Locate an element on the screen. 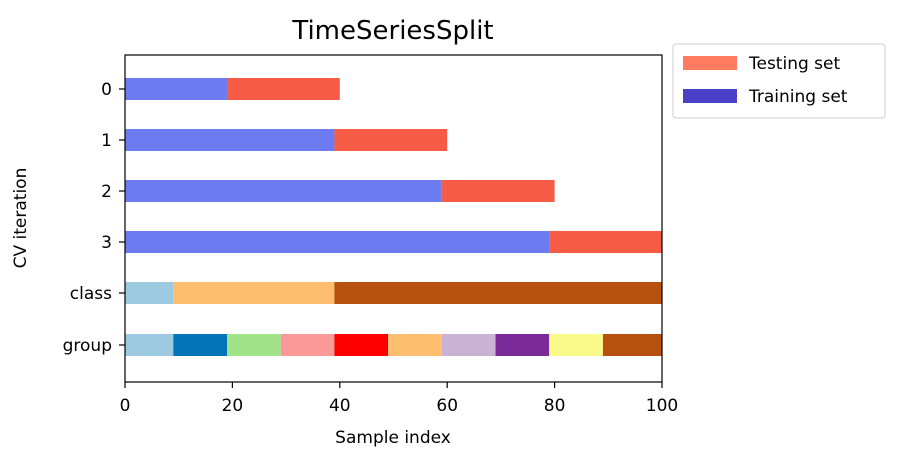  y-tick-label-1: 1 is located at coordinates (106, 141).